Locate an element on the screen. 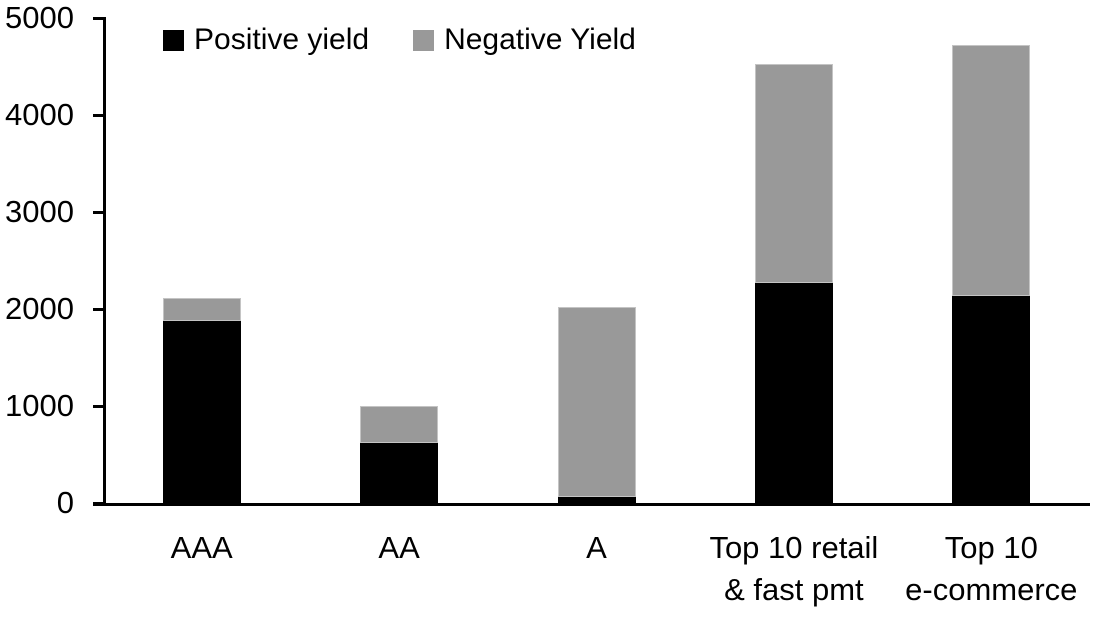 The width and height of the screenshot is (1102, 618). x-category-label: AA is located at coordinates (399, 548).